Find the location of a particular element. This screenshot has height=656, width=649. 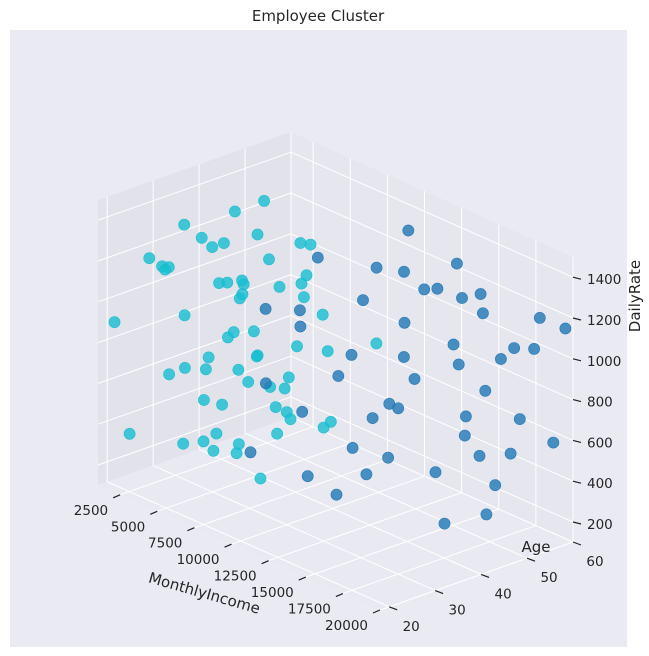

x-tick-label: 12500 is located at coordinates (235, 577).